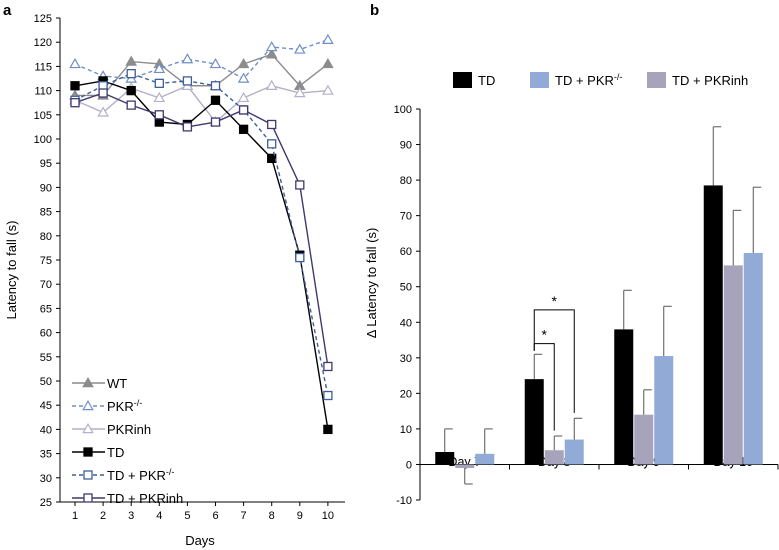  Describe the element at coordinates (406, 288) in the screenshot. I see `chart-b-y-tick-label: 50` at that location.